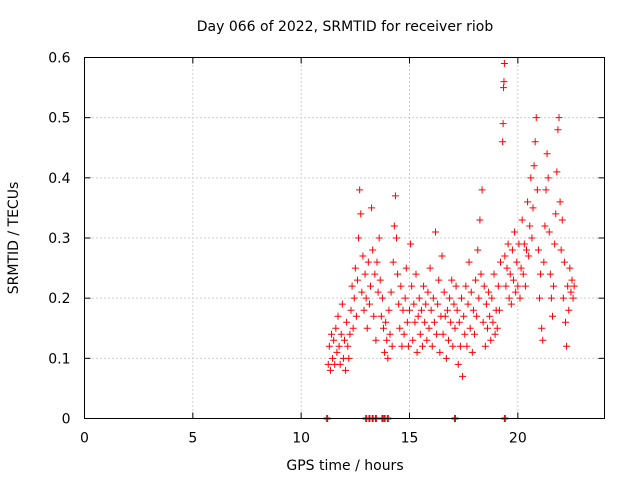  Describe the element at coordinates (192, 439) in the screenshot. I see `x-tick-label: 5` at that location.